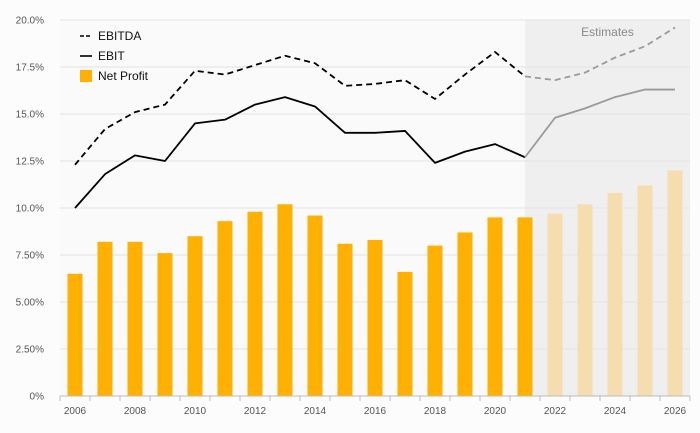  Describe the element at coordinates (30, 115) in the screenshot. I see `y-tick-label: 15.0%` at that location.